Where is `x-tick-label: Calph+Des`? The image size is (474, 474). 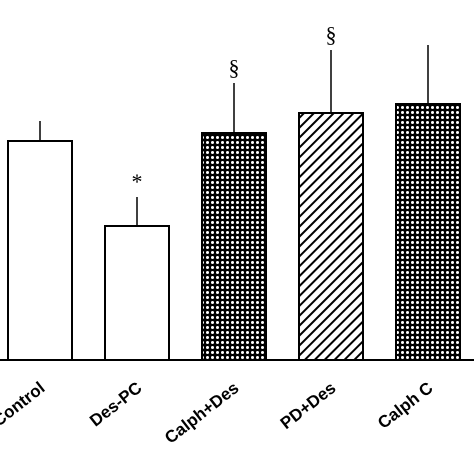
x-tick-label: Calph+Des is located at coordinates (201, 412).